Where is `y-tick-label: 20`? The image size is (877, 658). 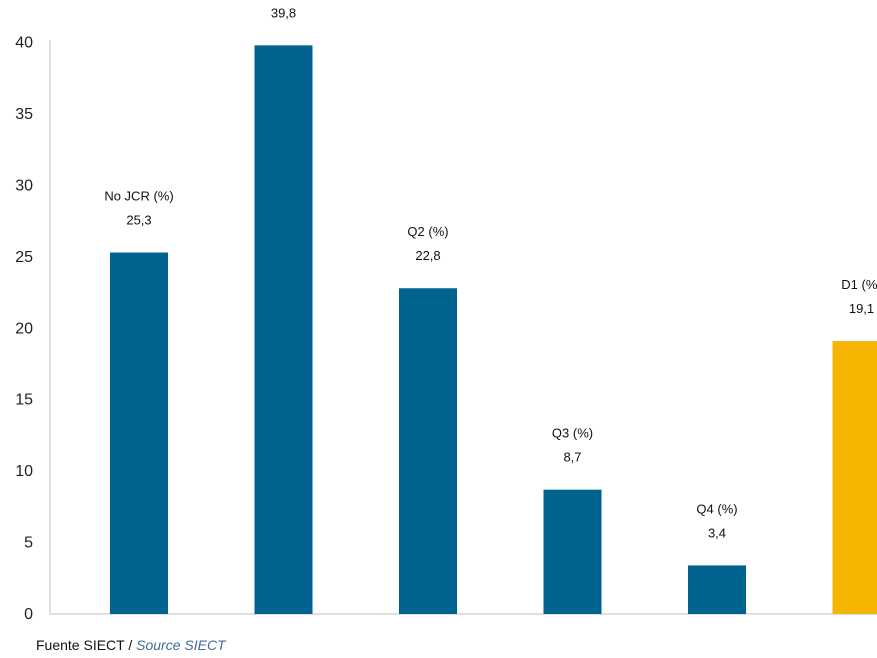 y-tick-label: 20 is located at coordinates (24, 328).